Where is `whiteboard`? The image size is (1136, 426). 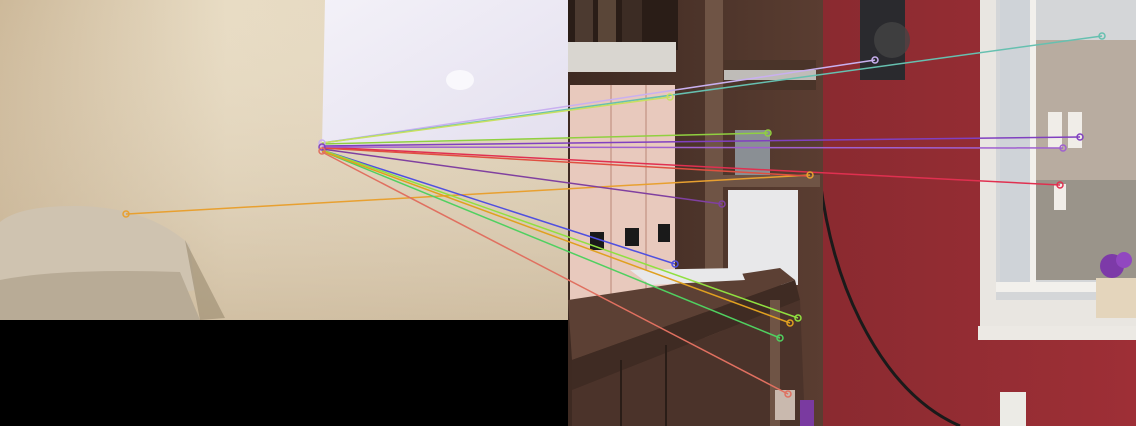 whiteboard is located at coordinates (445, 73).